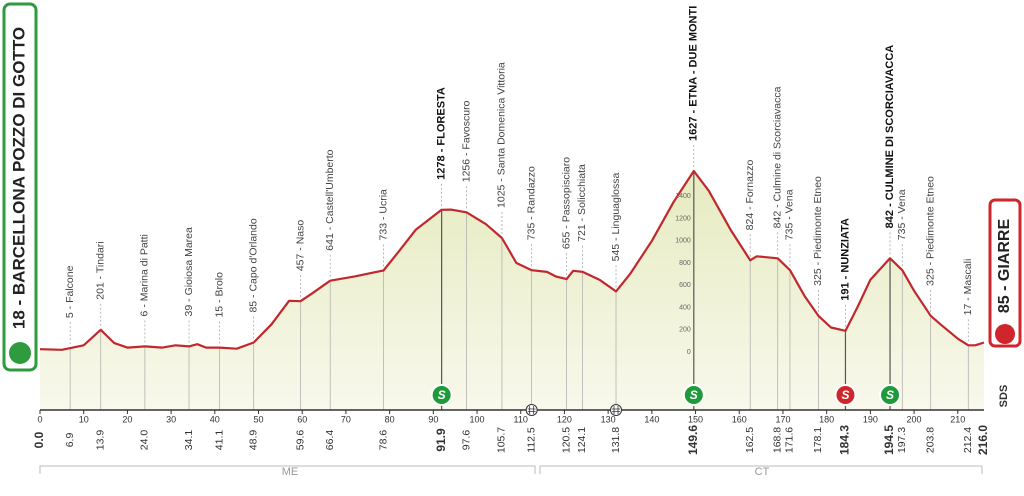  Describe the element at coordinates (616, 440) in the screenshot. I see `km-label: 131.8` at that location.